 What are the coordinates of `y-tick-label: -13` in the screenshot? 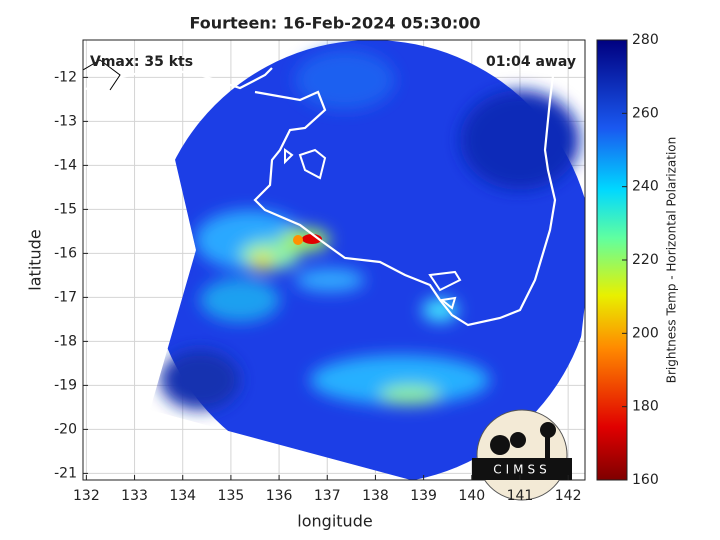 It's located at (65, 121).